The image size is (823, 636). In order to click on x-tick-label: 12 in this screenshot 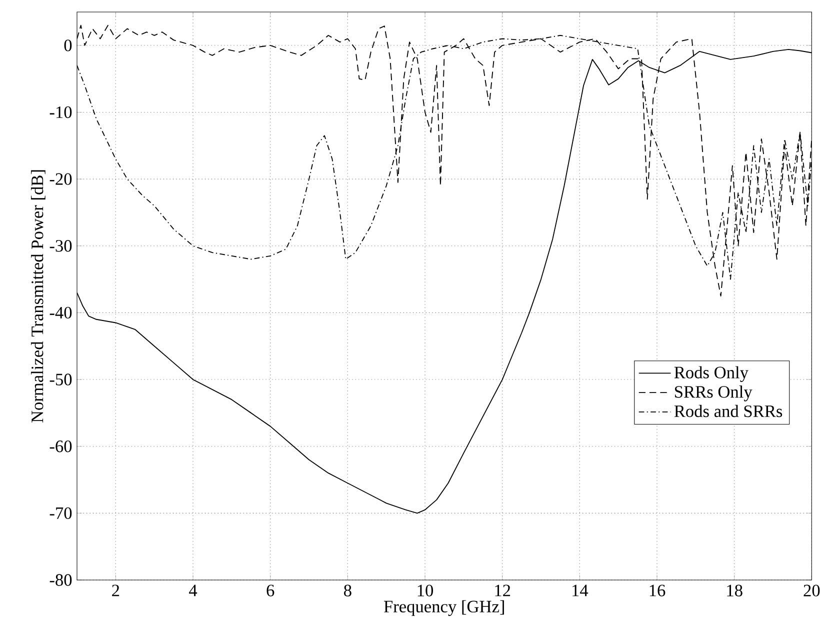, I will do `click(502, 590)`.